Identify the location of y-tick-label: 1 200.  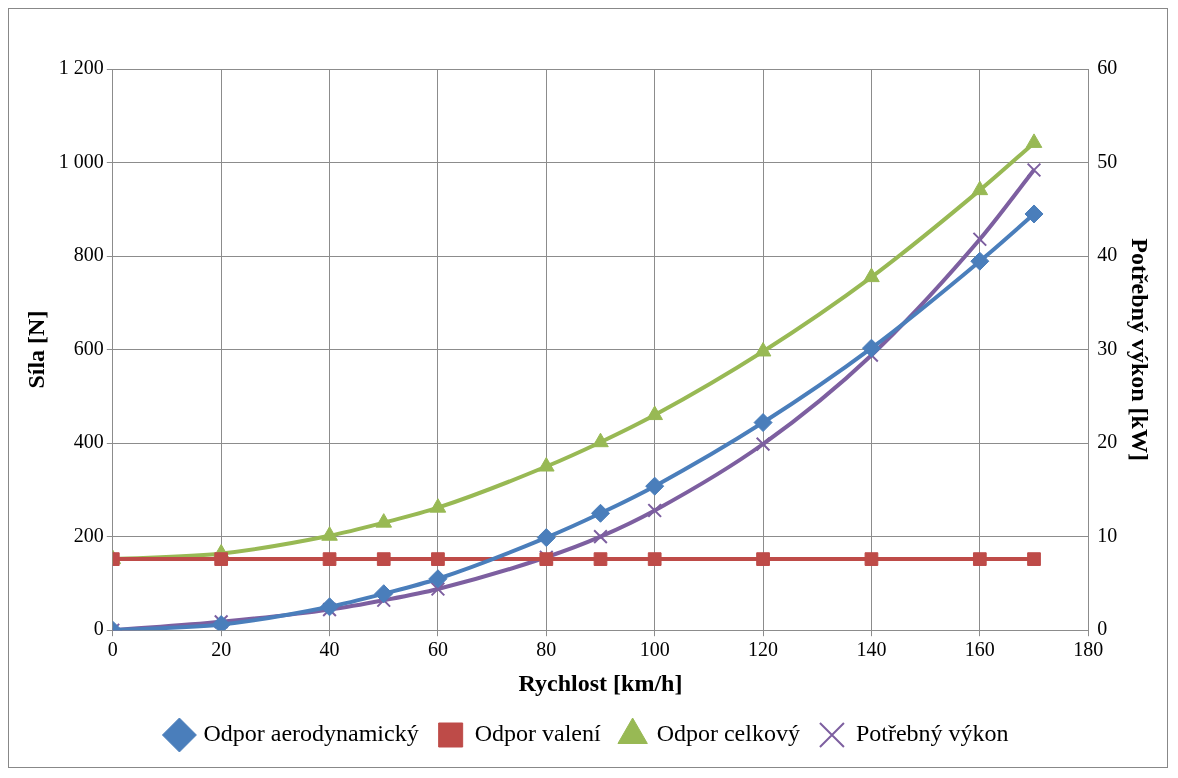
(81, 67).